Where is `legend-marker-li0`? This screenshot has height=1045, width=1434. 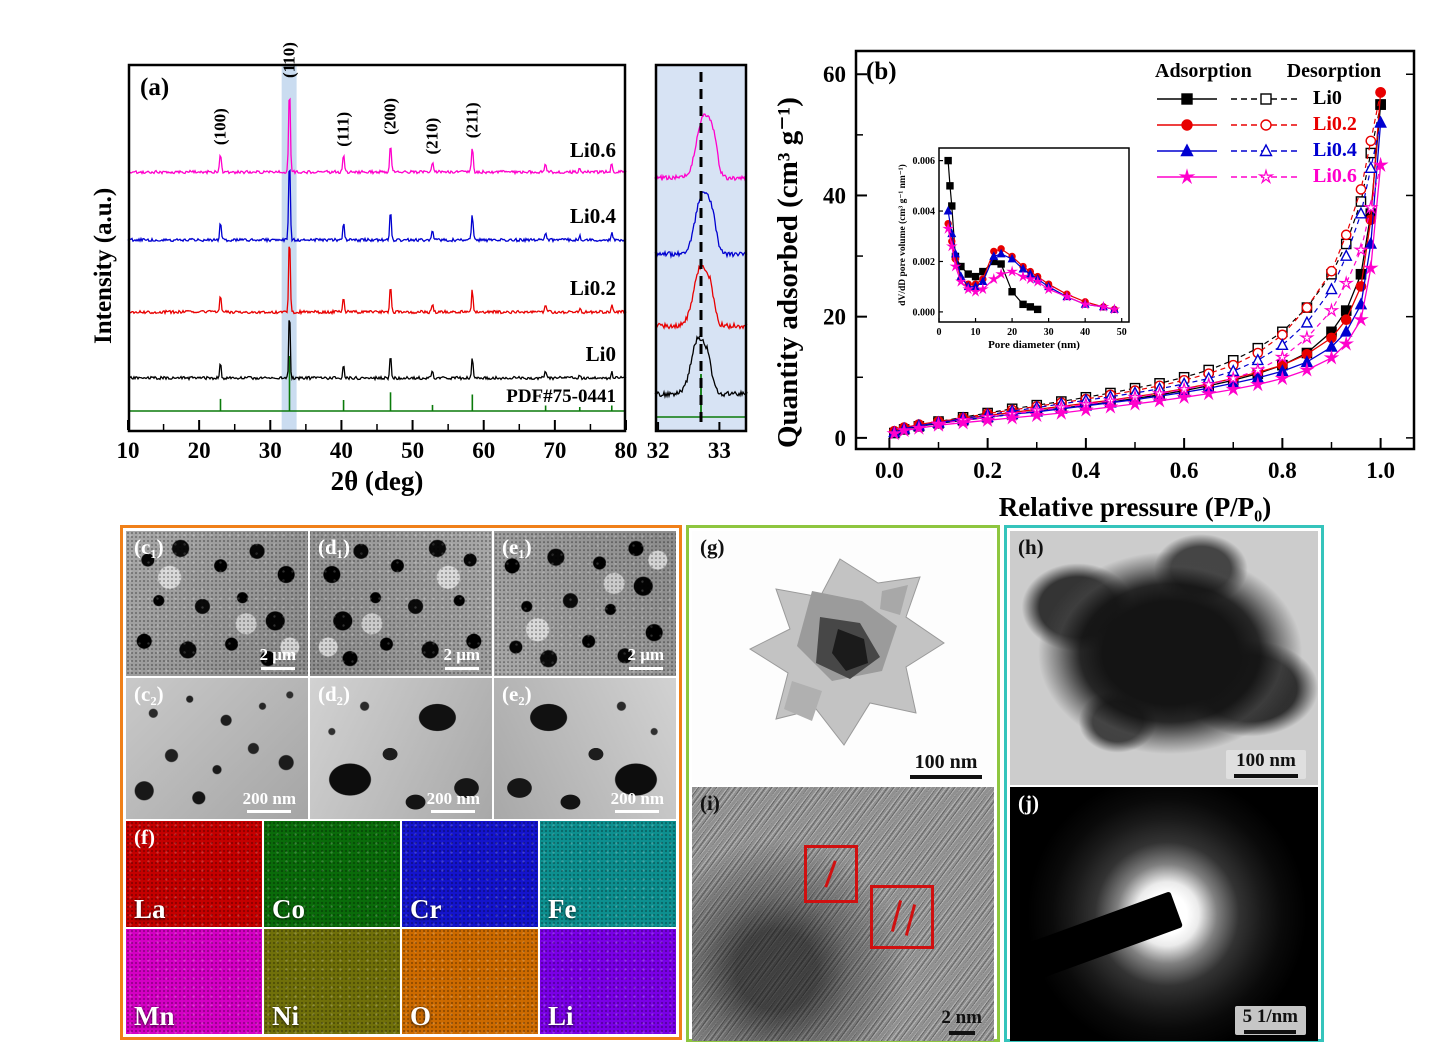
legend-marker-li0 is located at coordinates (1229, 98).